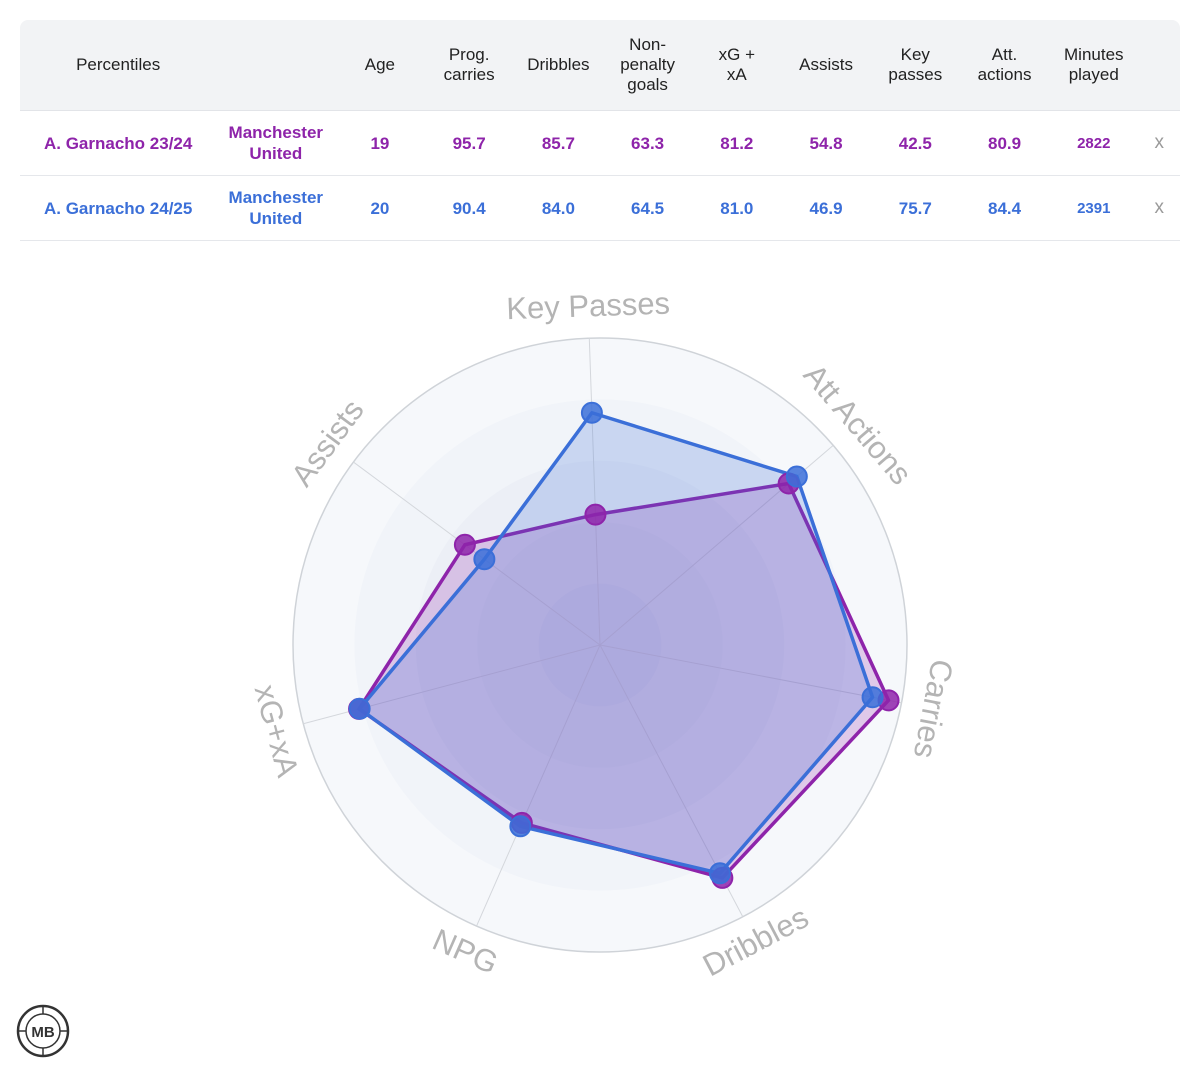 This screenshot has width=1200, height=1074. What do you see at coordinates (915, 143) in the screenshot?
I see `stat-key-passes: 42.5` at bounding box center [915, 143].